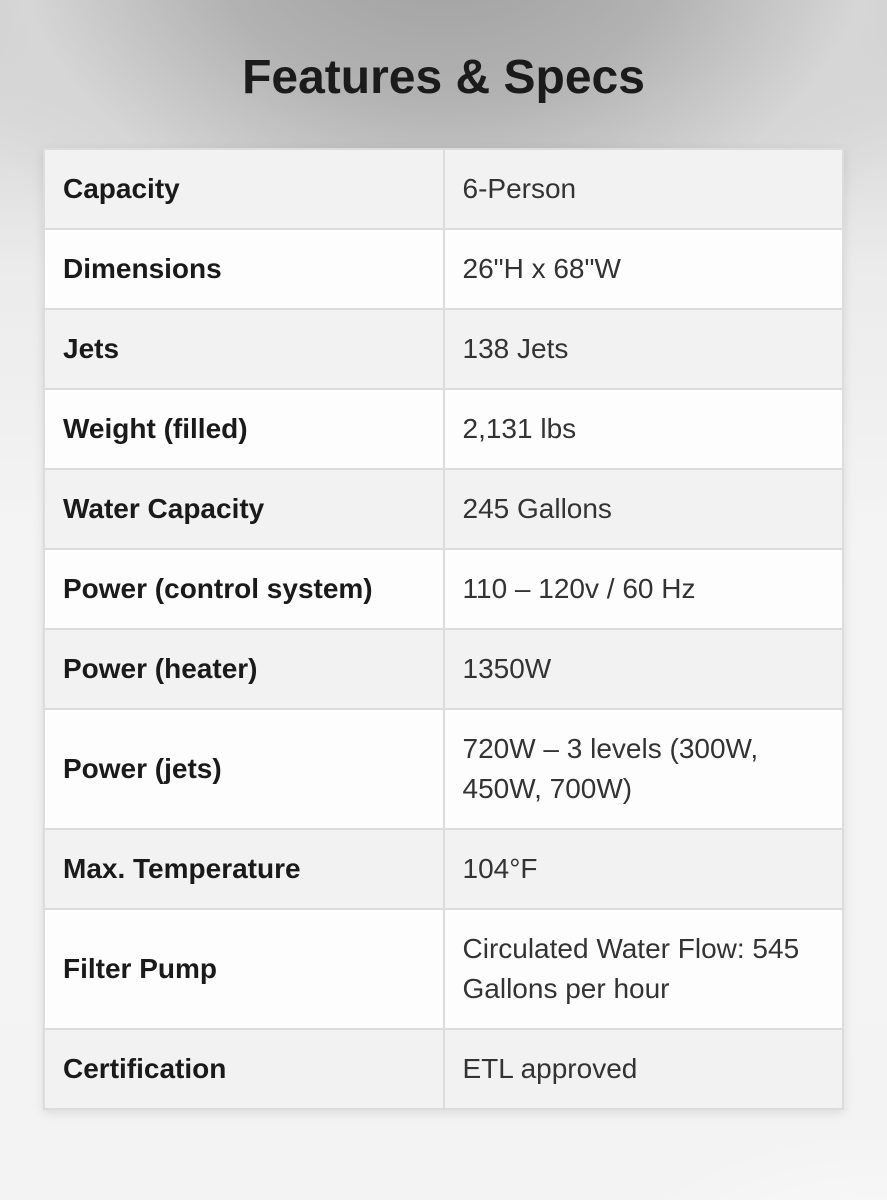 The height and width of the screenshot is (1200, 887). What do you see at coordinates (643, 769) in the screenshot?
I see `spec-value: 720W – 3 levels (300W, 450W, 700W)` at bounding box center [643, 769].